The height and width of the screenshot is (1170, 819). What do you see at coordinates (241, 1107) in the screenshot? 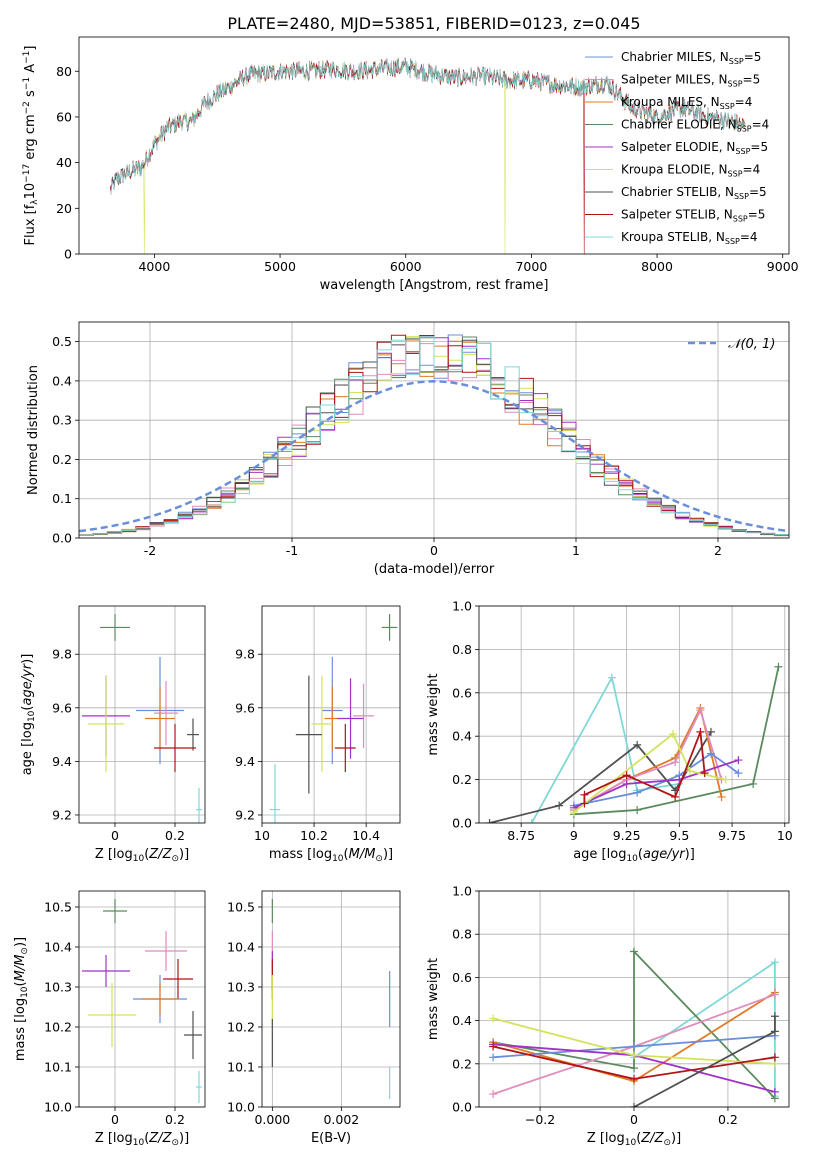
I see `y-tick-label: 10.0` at bounding box center [241, 1107].